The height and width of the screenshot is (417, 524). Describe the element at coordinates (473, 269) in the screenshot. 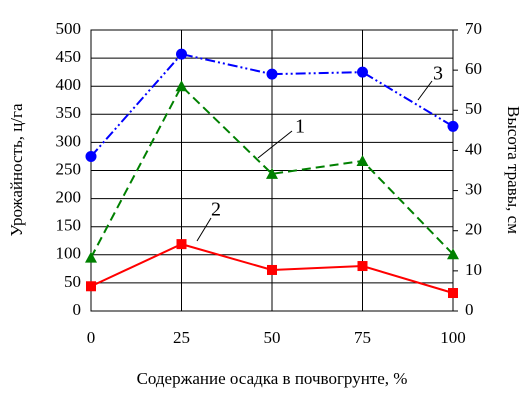

I see `y2-tick-label: 10` at that location.